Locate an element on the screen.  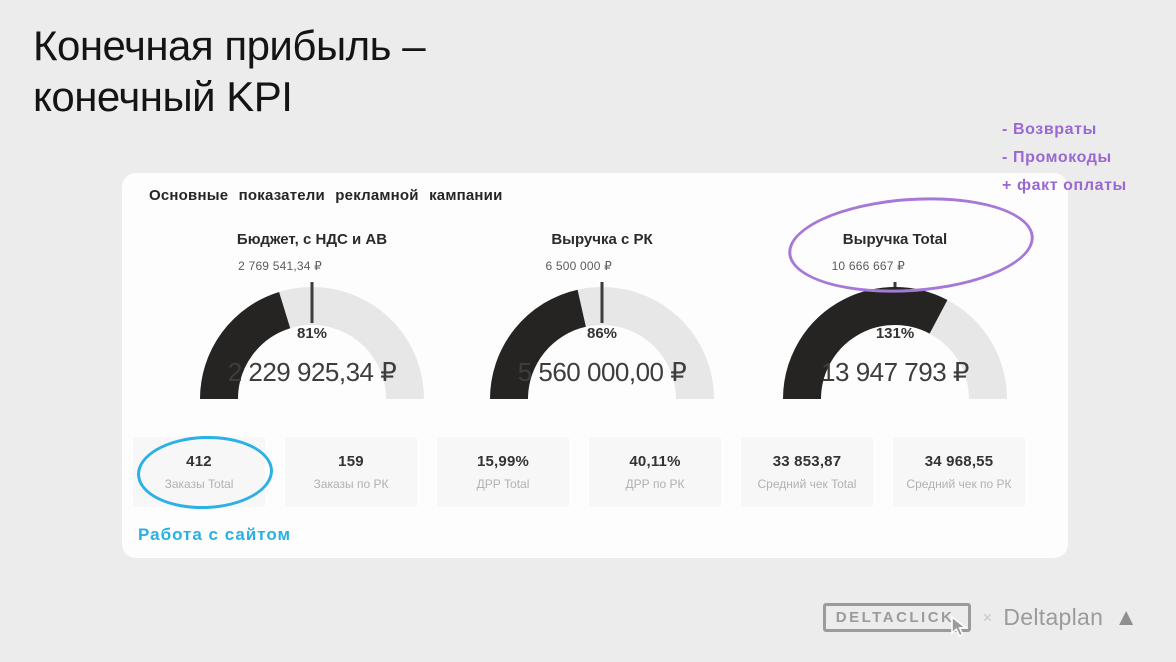
kpi-label: ДРР по РК is located at coordinates (655, 484).